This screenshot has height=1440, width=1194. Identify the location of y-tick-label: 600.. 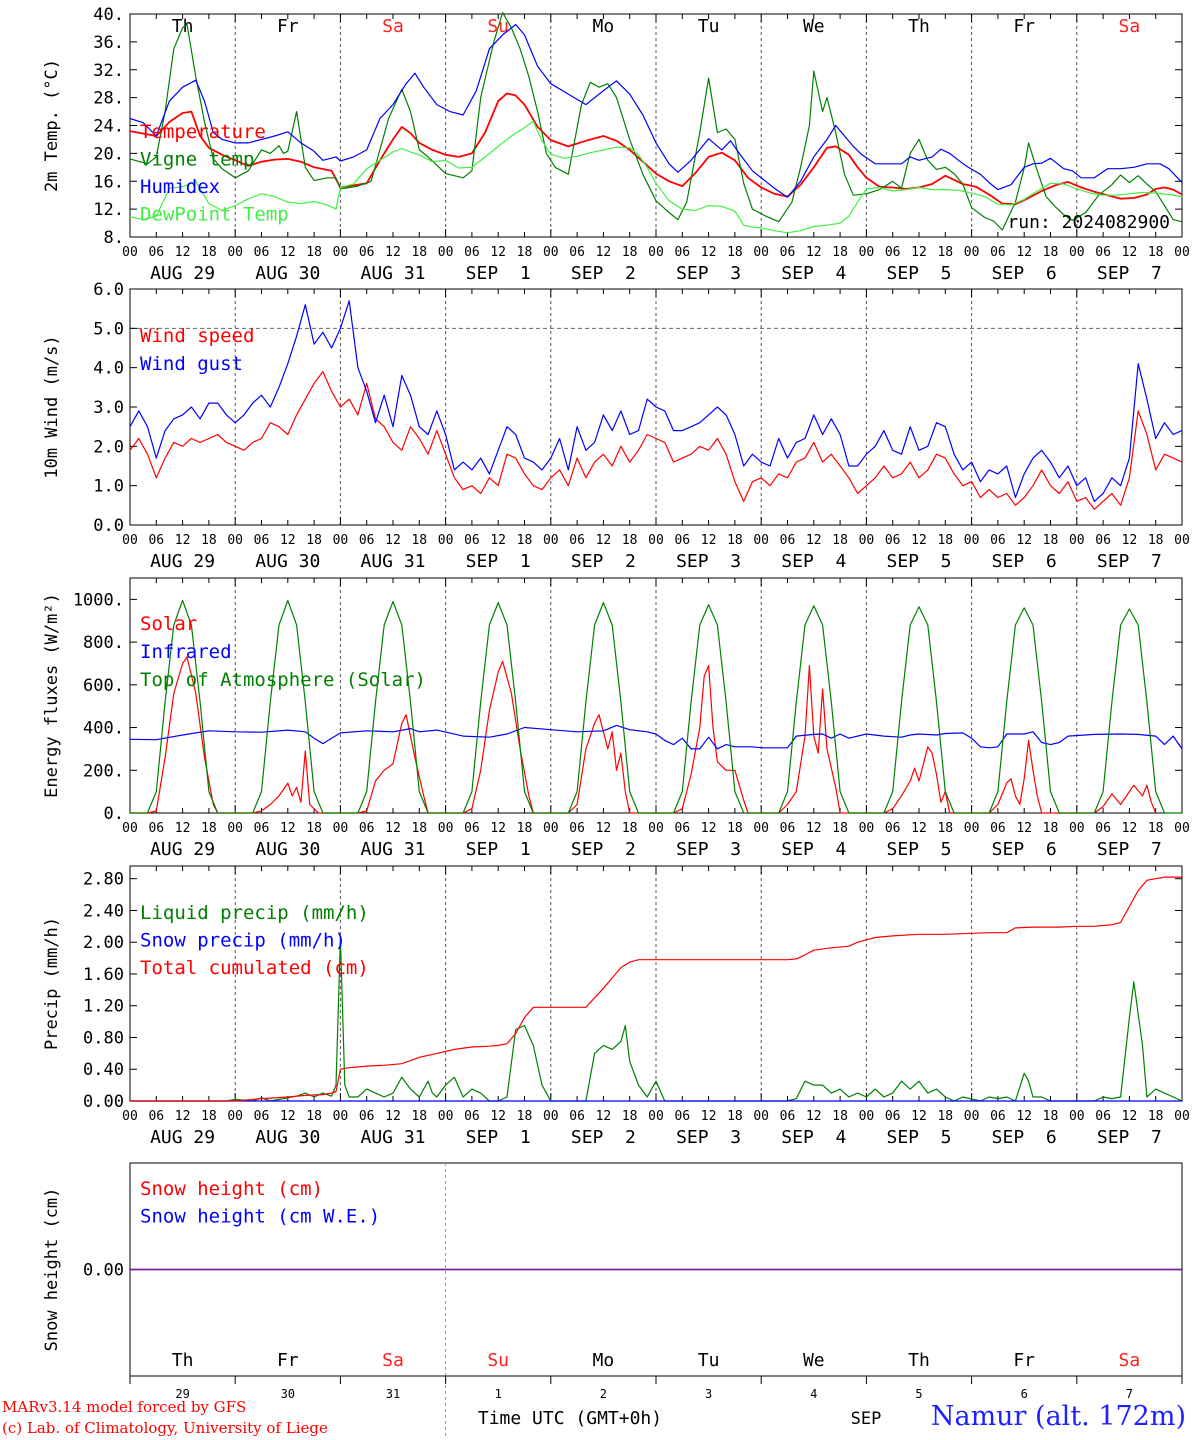
(103, 686).